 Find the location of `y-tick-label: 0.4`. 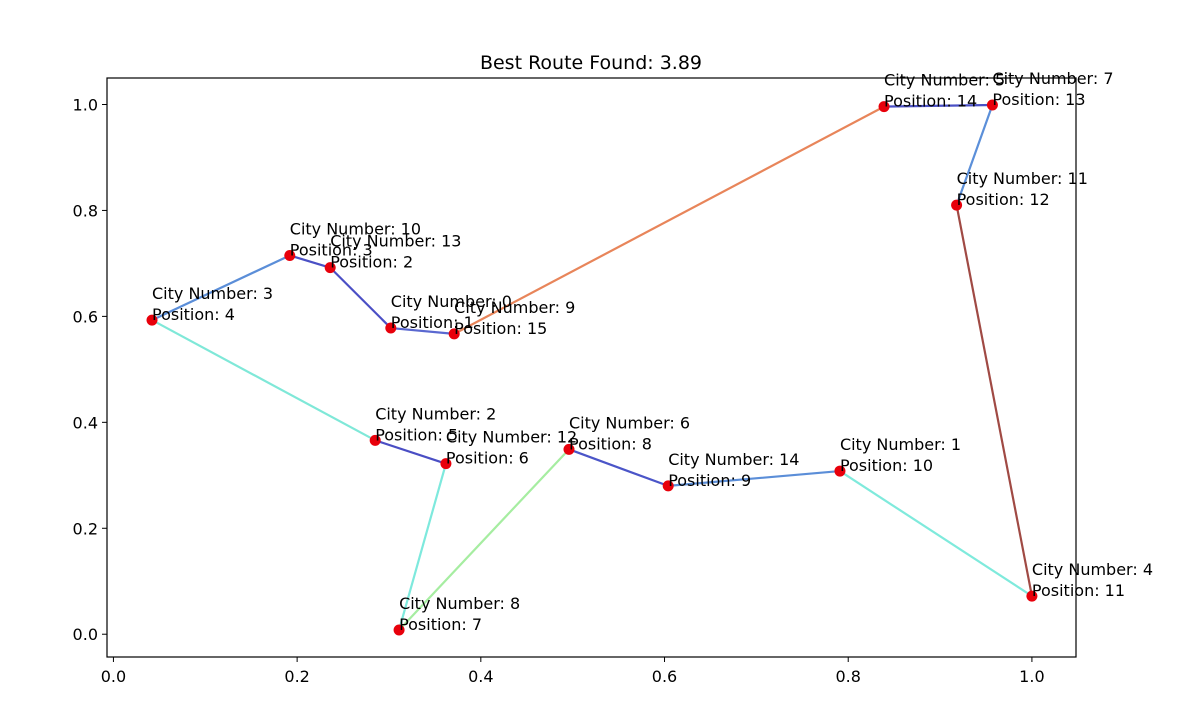

y-tick-label: 0.4 is located at coordinates (85, 422).